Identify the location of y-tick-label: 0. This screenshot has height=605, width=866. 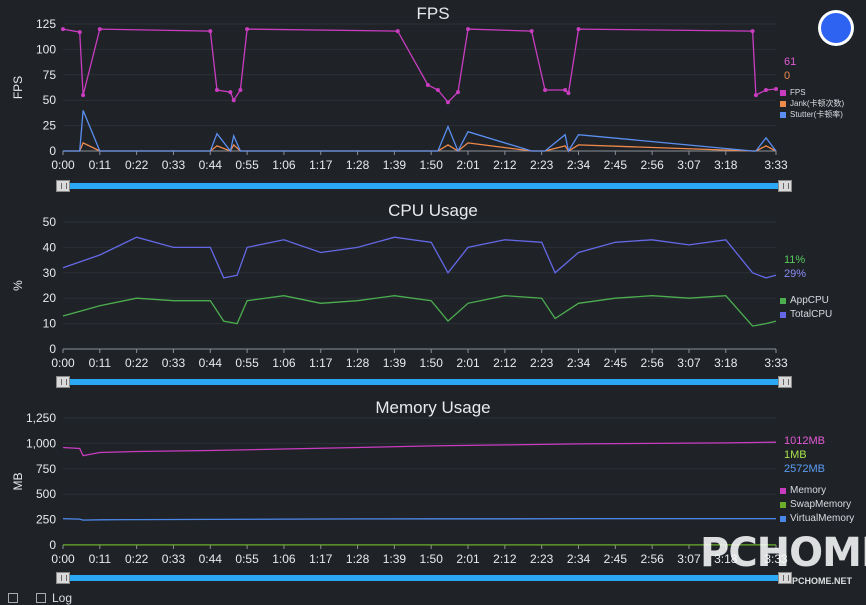
(52, 349).